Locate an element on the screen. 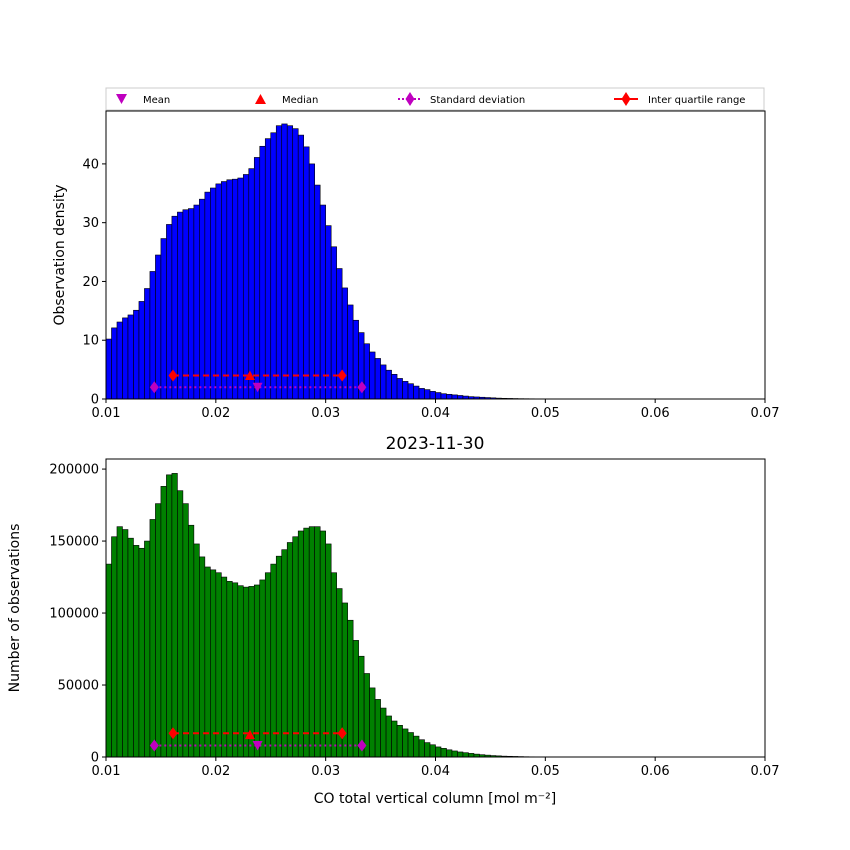 This screenshot has height=850, width=850. top-x-ticks: 0.01 0.02 0.03 0.04 0.05 0.06 0.07 is located at coordinates (435, 410).